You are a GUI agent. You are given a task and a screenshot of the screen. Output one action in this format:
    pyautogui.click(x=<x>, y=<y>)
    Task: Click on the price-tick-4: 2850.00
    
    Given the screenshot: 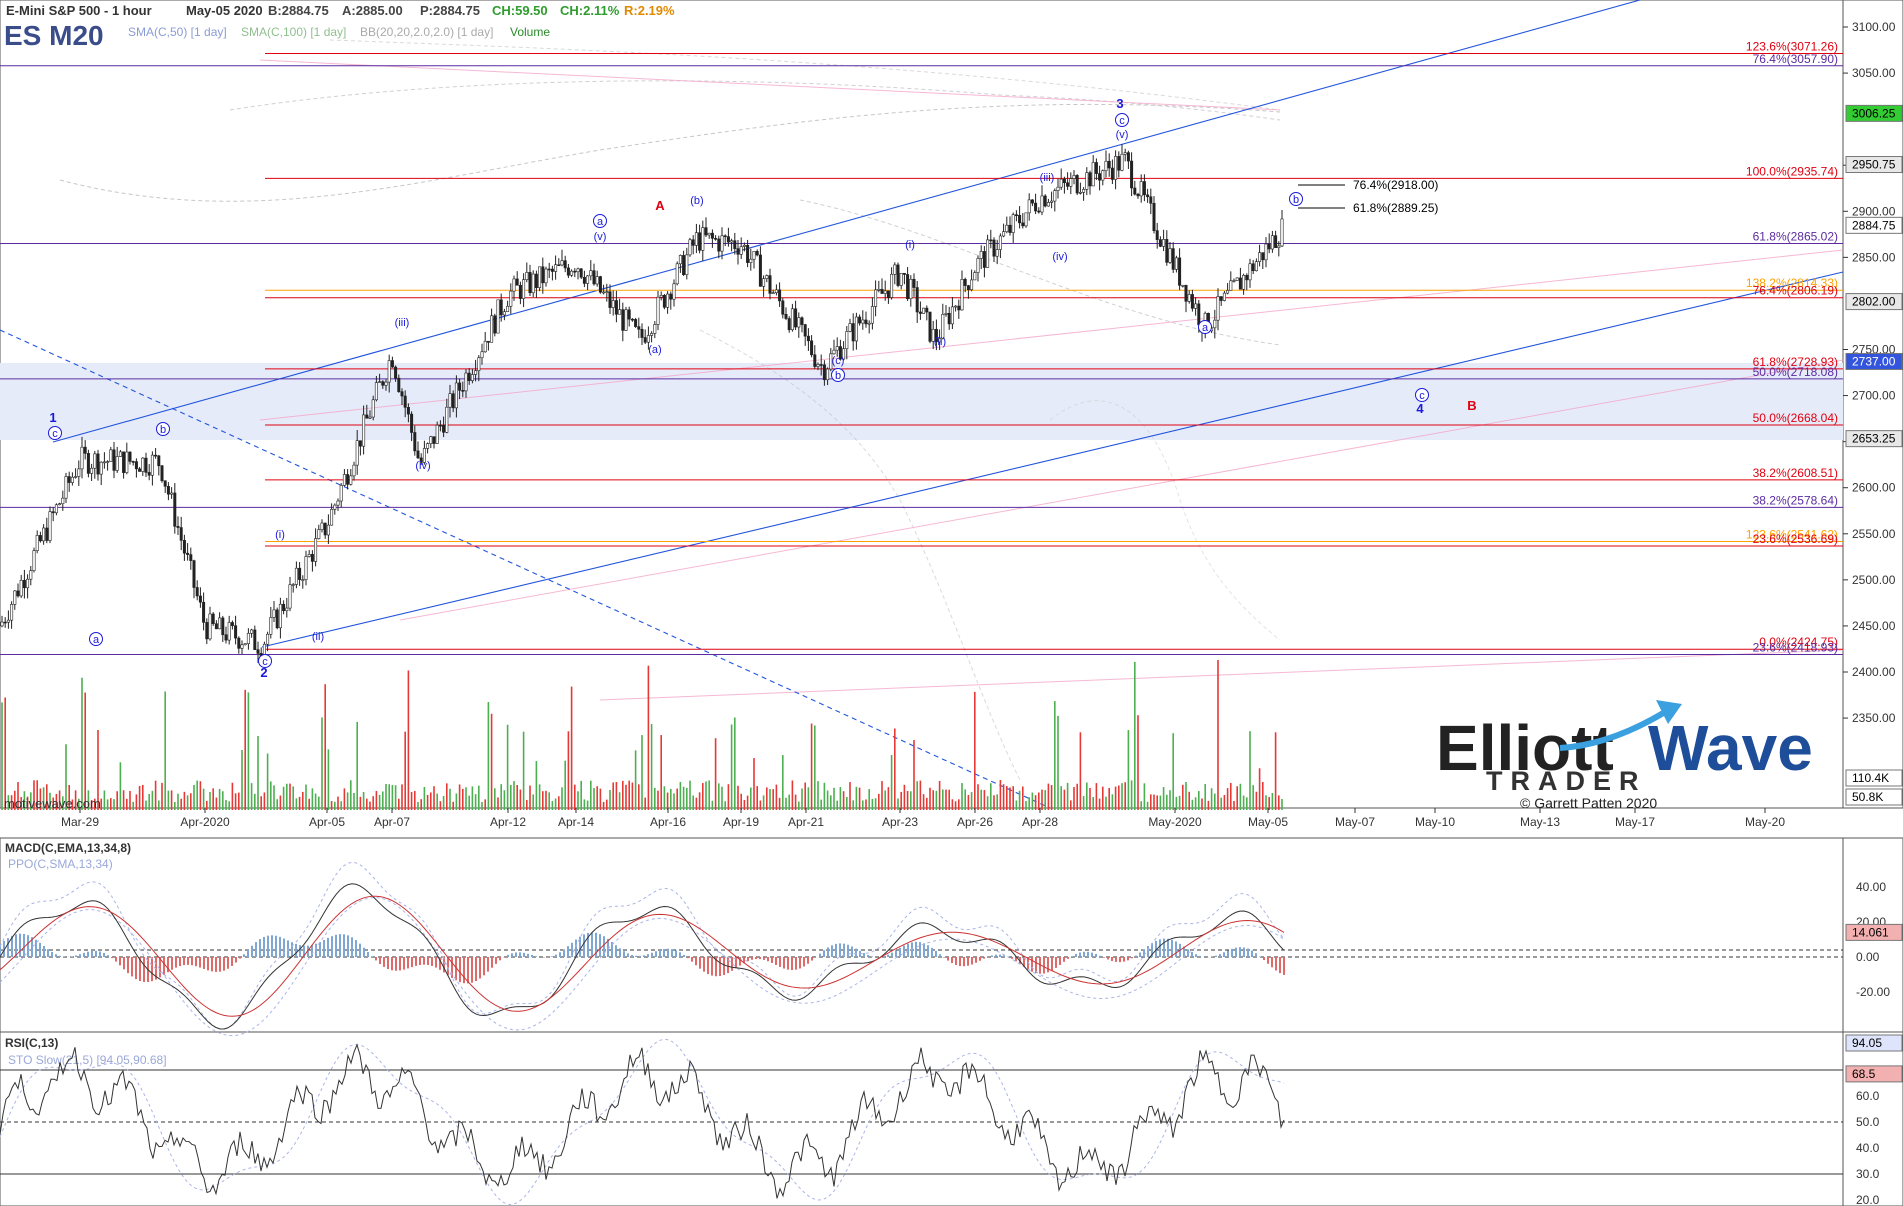 What is the action you would take?
    pyautogui.click(x=1874, y=257)
    